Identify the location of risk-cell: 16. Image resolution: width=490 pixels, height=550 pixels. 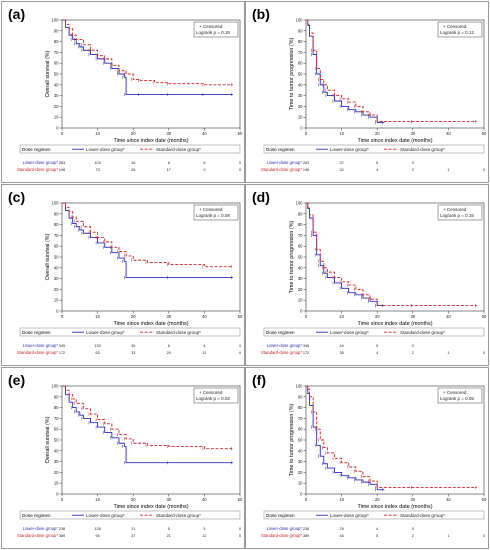
(133, 163).